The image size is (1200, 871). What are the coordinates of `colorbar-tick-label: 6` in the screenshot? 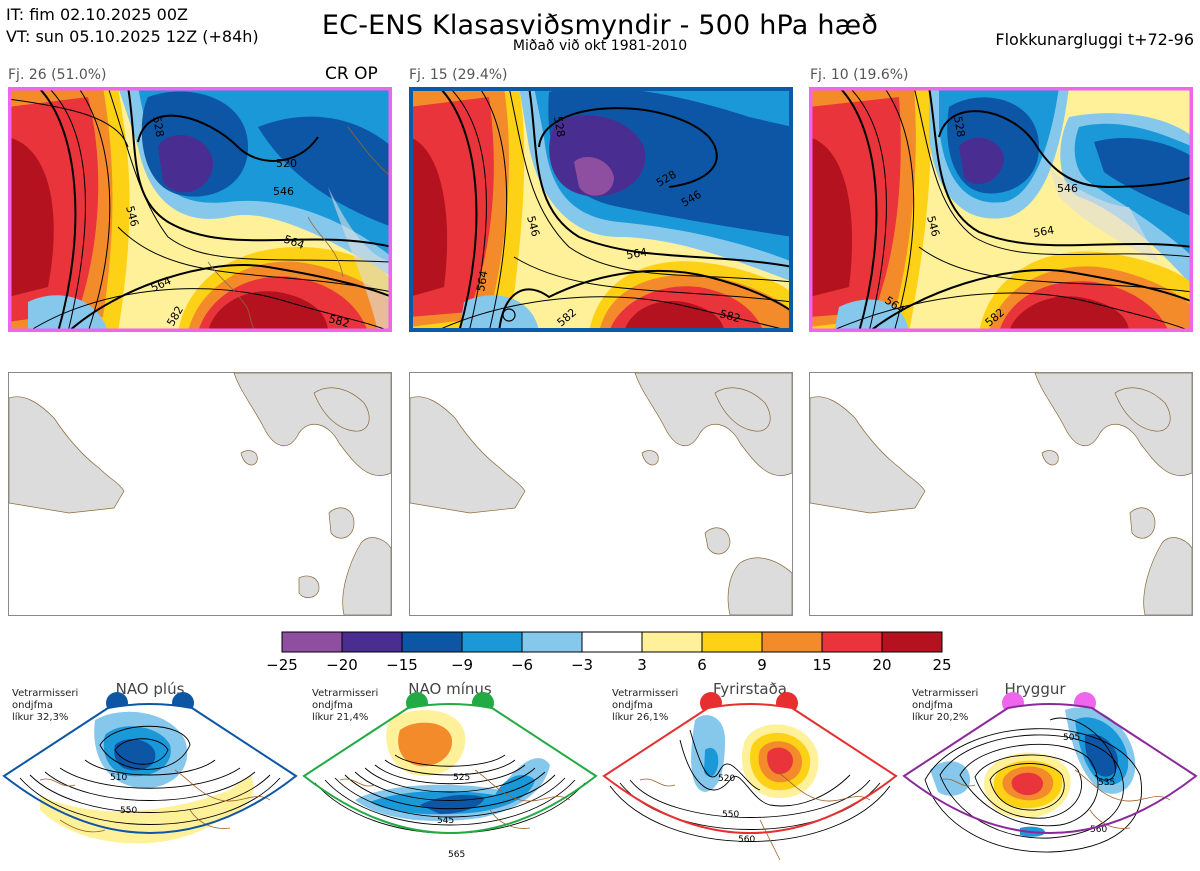 It's located at (702, 665).